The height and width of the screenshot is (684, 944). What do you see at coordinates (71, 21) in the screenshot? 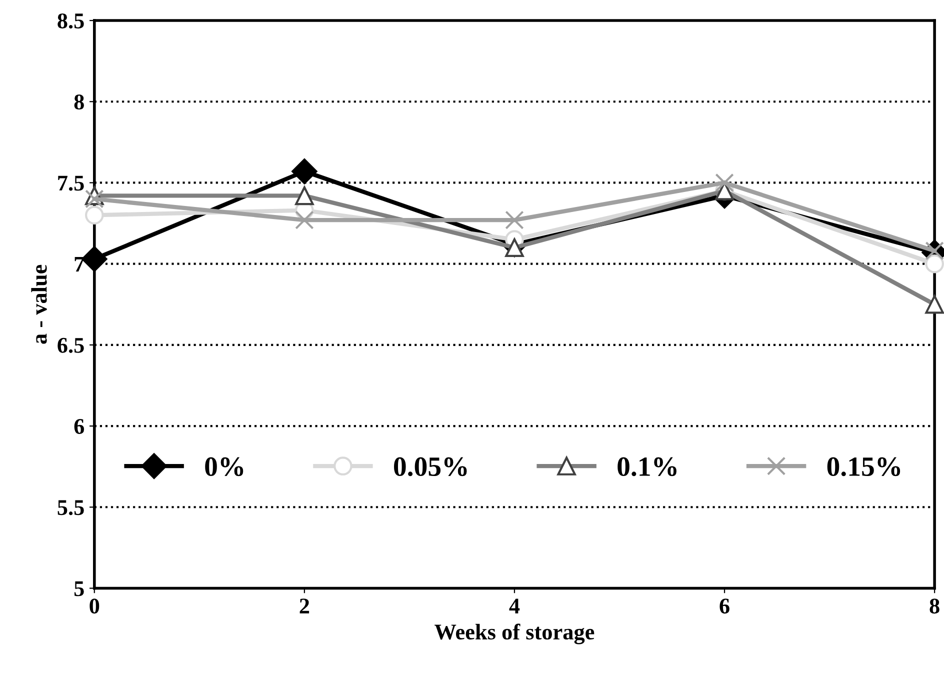
I see `y-tick-label: 8.5` at bounding box center [71, 21].